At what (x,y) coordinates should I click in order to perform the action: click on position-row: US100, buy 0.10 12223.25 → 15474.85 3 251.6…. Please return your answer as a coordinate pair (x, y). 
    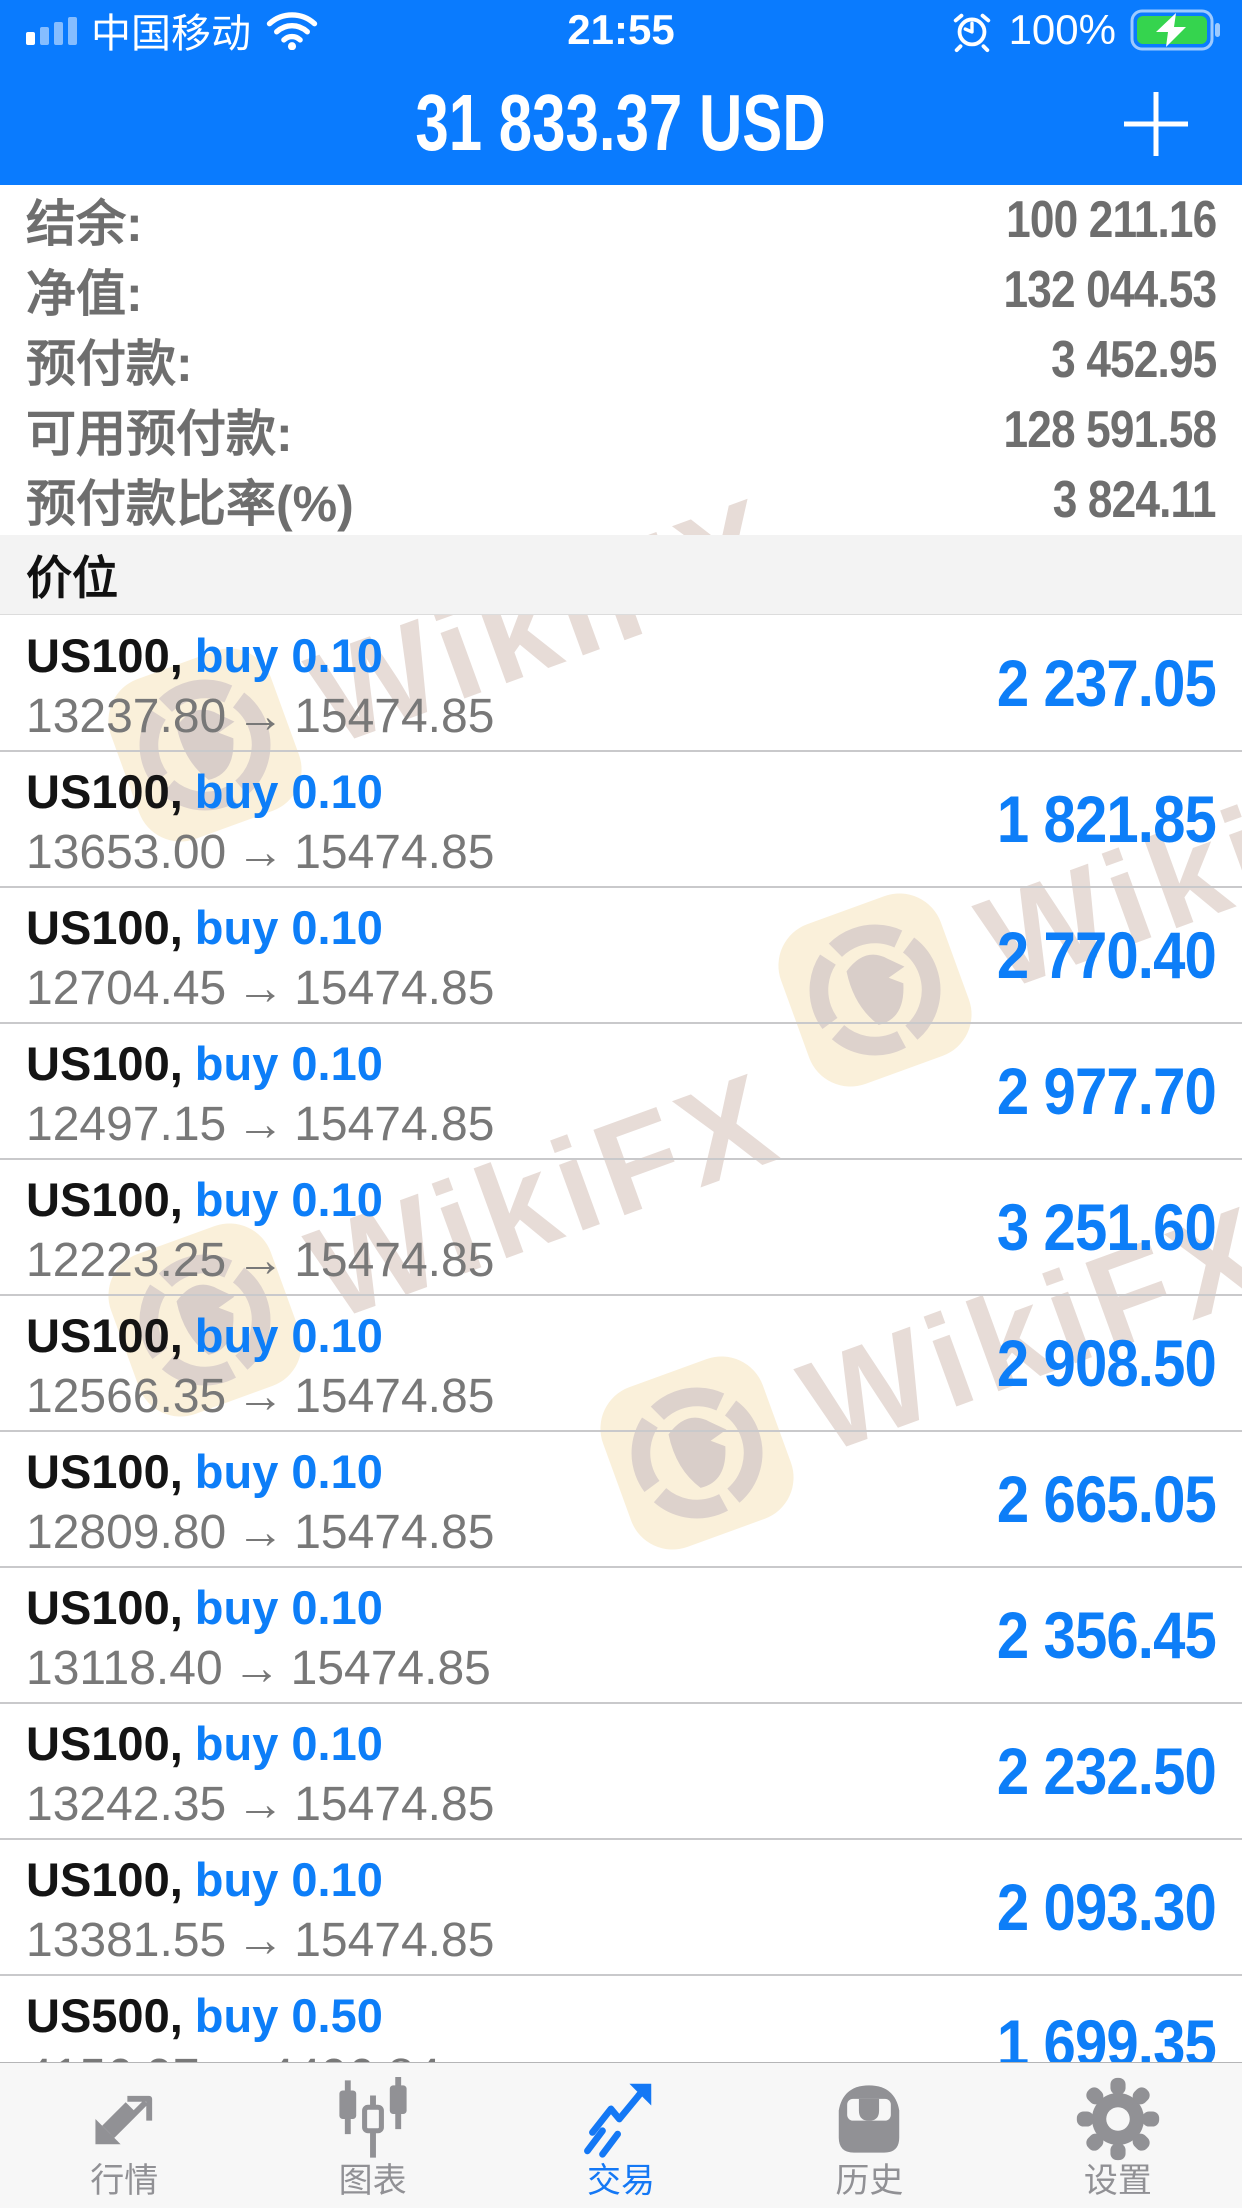
    Looking at the image, I should click on (621, 1228).